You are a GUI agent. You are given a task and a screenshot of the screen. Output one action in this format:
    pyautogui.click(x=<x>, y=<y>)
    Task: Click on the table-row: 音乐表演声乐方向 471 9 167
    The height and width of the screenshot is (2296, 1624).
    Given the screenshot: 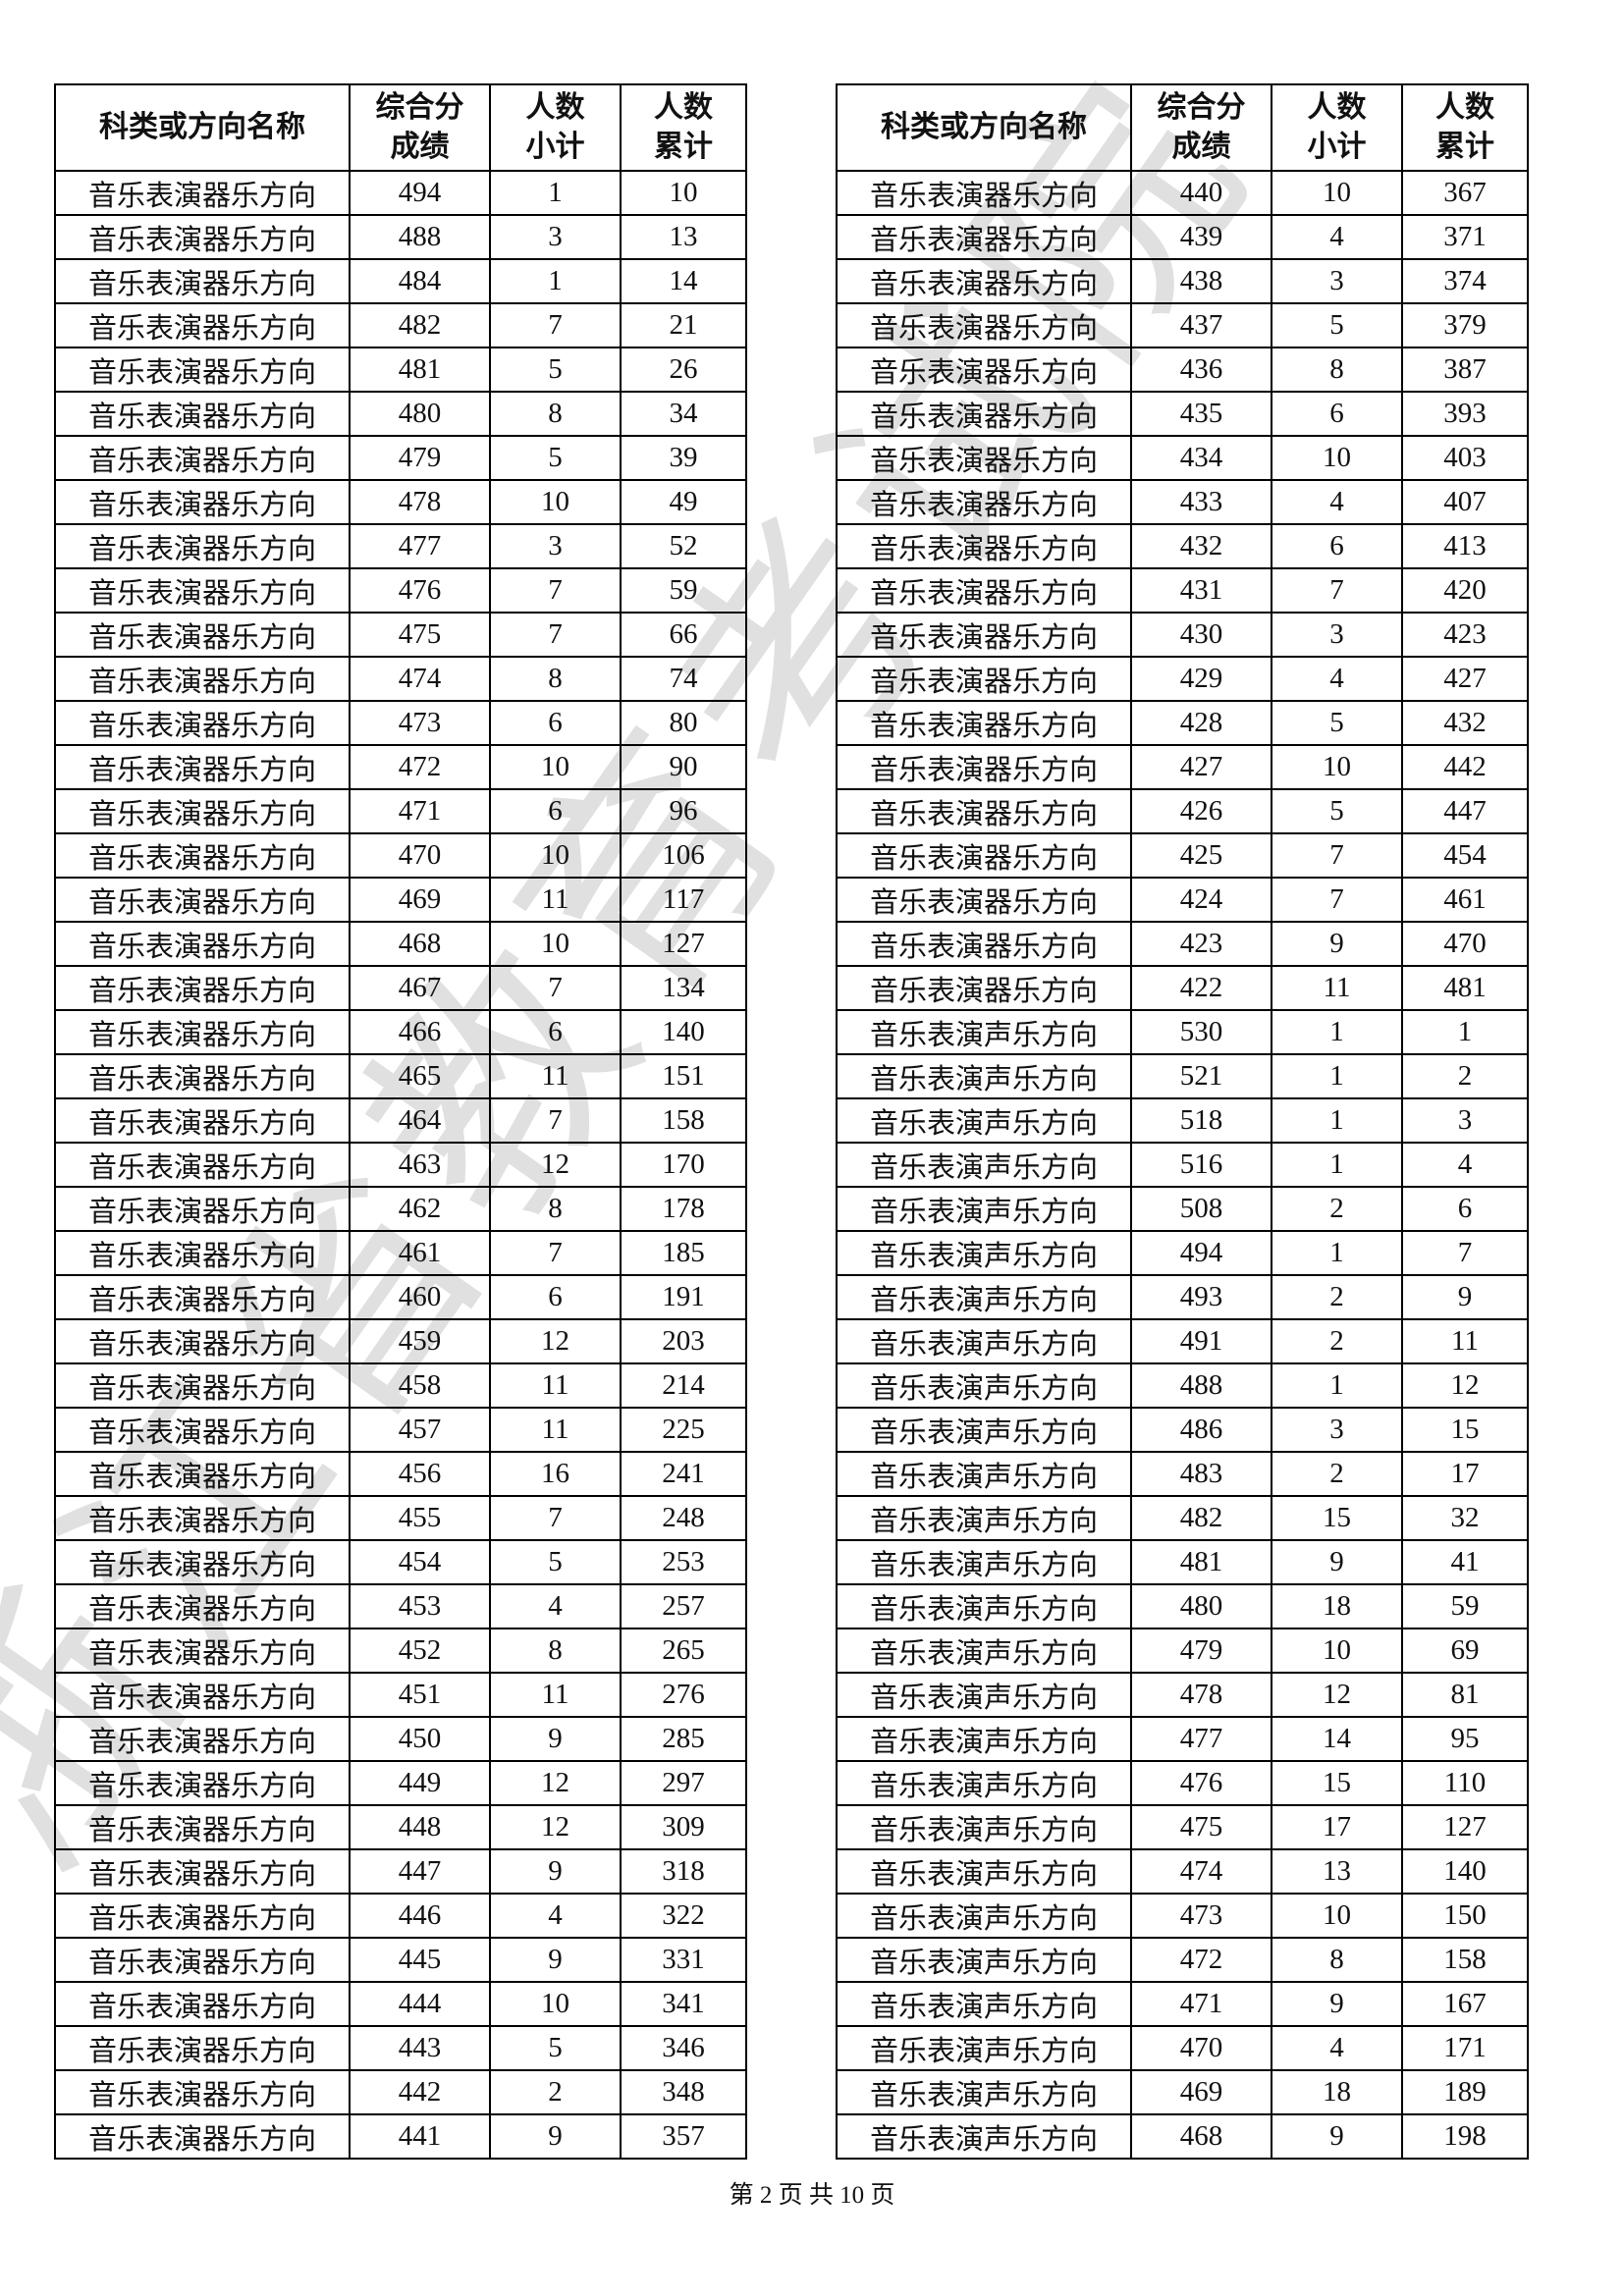 What is the action you would take?
    pyautogui.click(x=1182, y=2004)
    